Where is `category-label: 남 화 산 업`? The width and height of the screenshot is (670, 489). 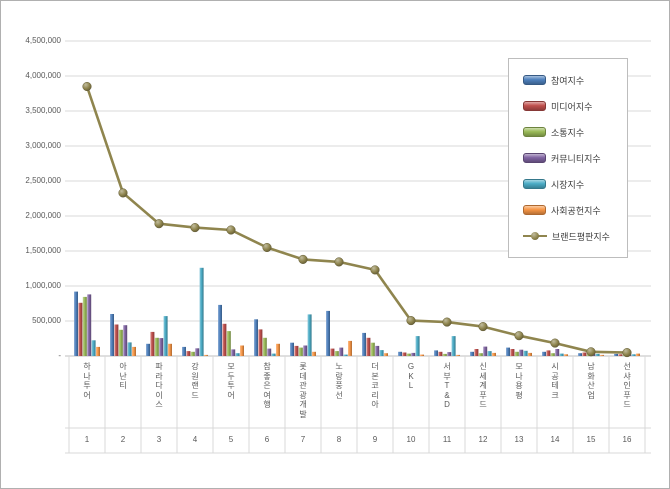
category-label: 남 화 산 업 is located at coordinates (591, 381).